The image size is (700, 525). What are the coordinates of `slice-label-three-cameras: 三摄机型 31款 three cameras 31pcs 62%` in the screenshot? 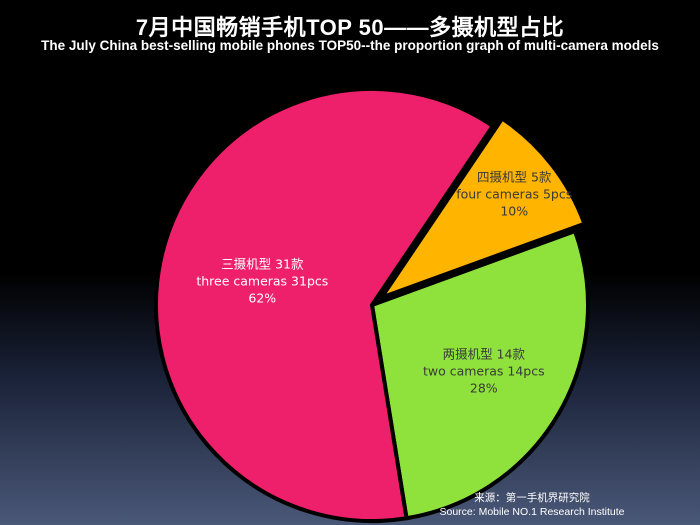 It's located at (262, 280).